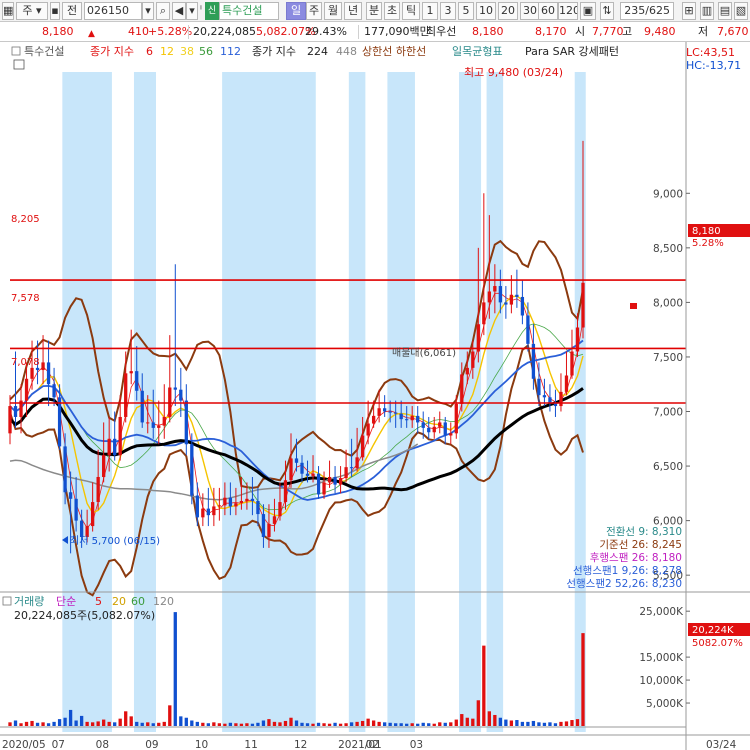 The width and height of the screenshot is (750, 750). I want to click on legend-ma-12: 12, so click(167, 51).